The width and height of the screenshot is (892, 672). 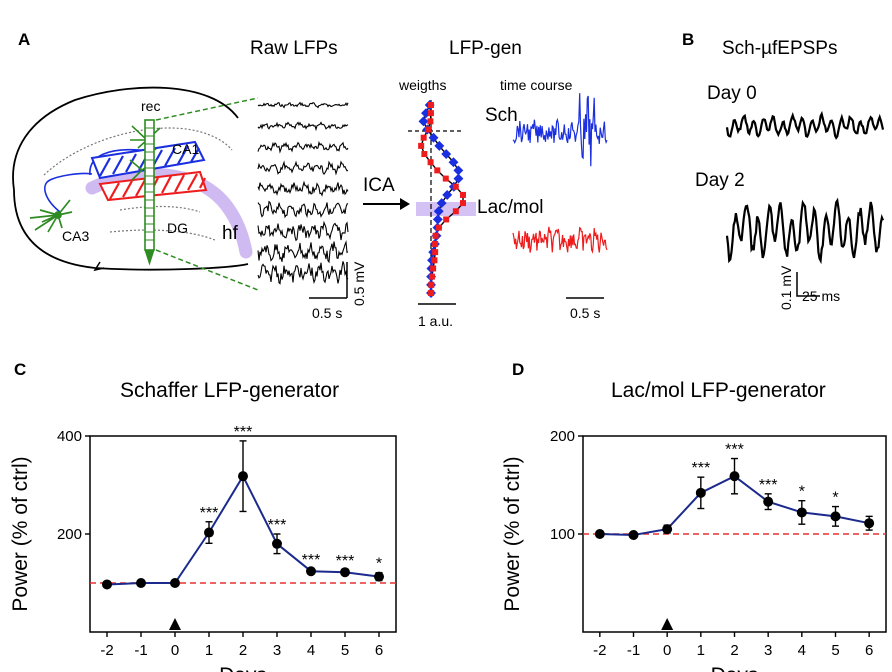 What do you see at coordinates (435, 321) in the screenshot?
I see `weights-scale-au: 1 a.u.` at bounding box center [435, 321].